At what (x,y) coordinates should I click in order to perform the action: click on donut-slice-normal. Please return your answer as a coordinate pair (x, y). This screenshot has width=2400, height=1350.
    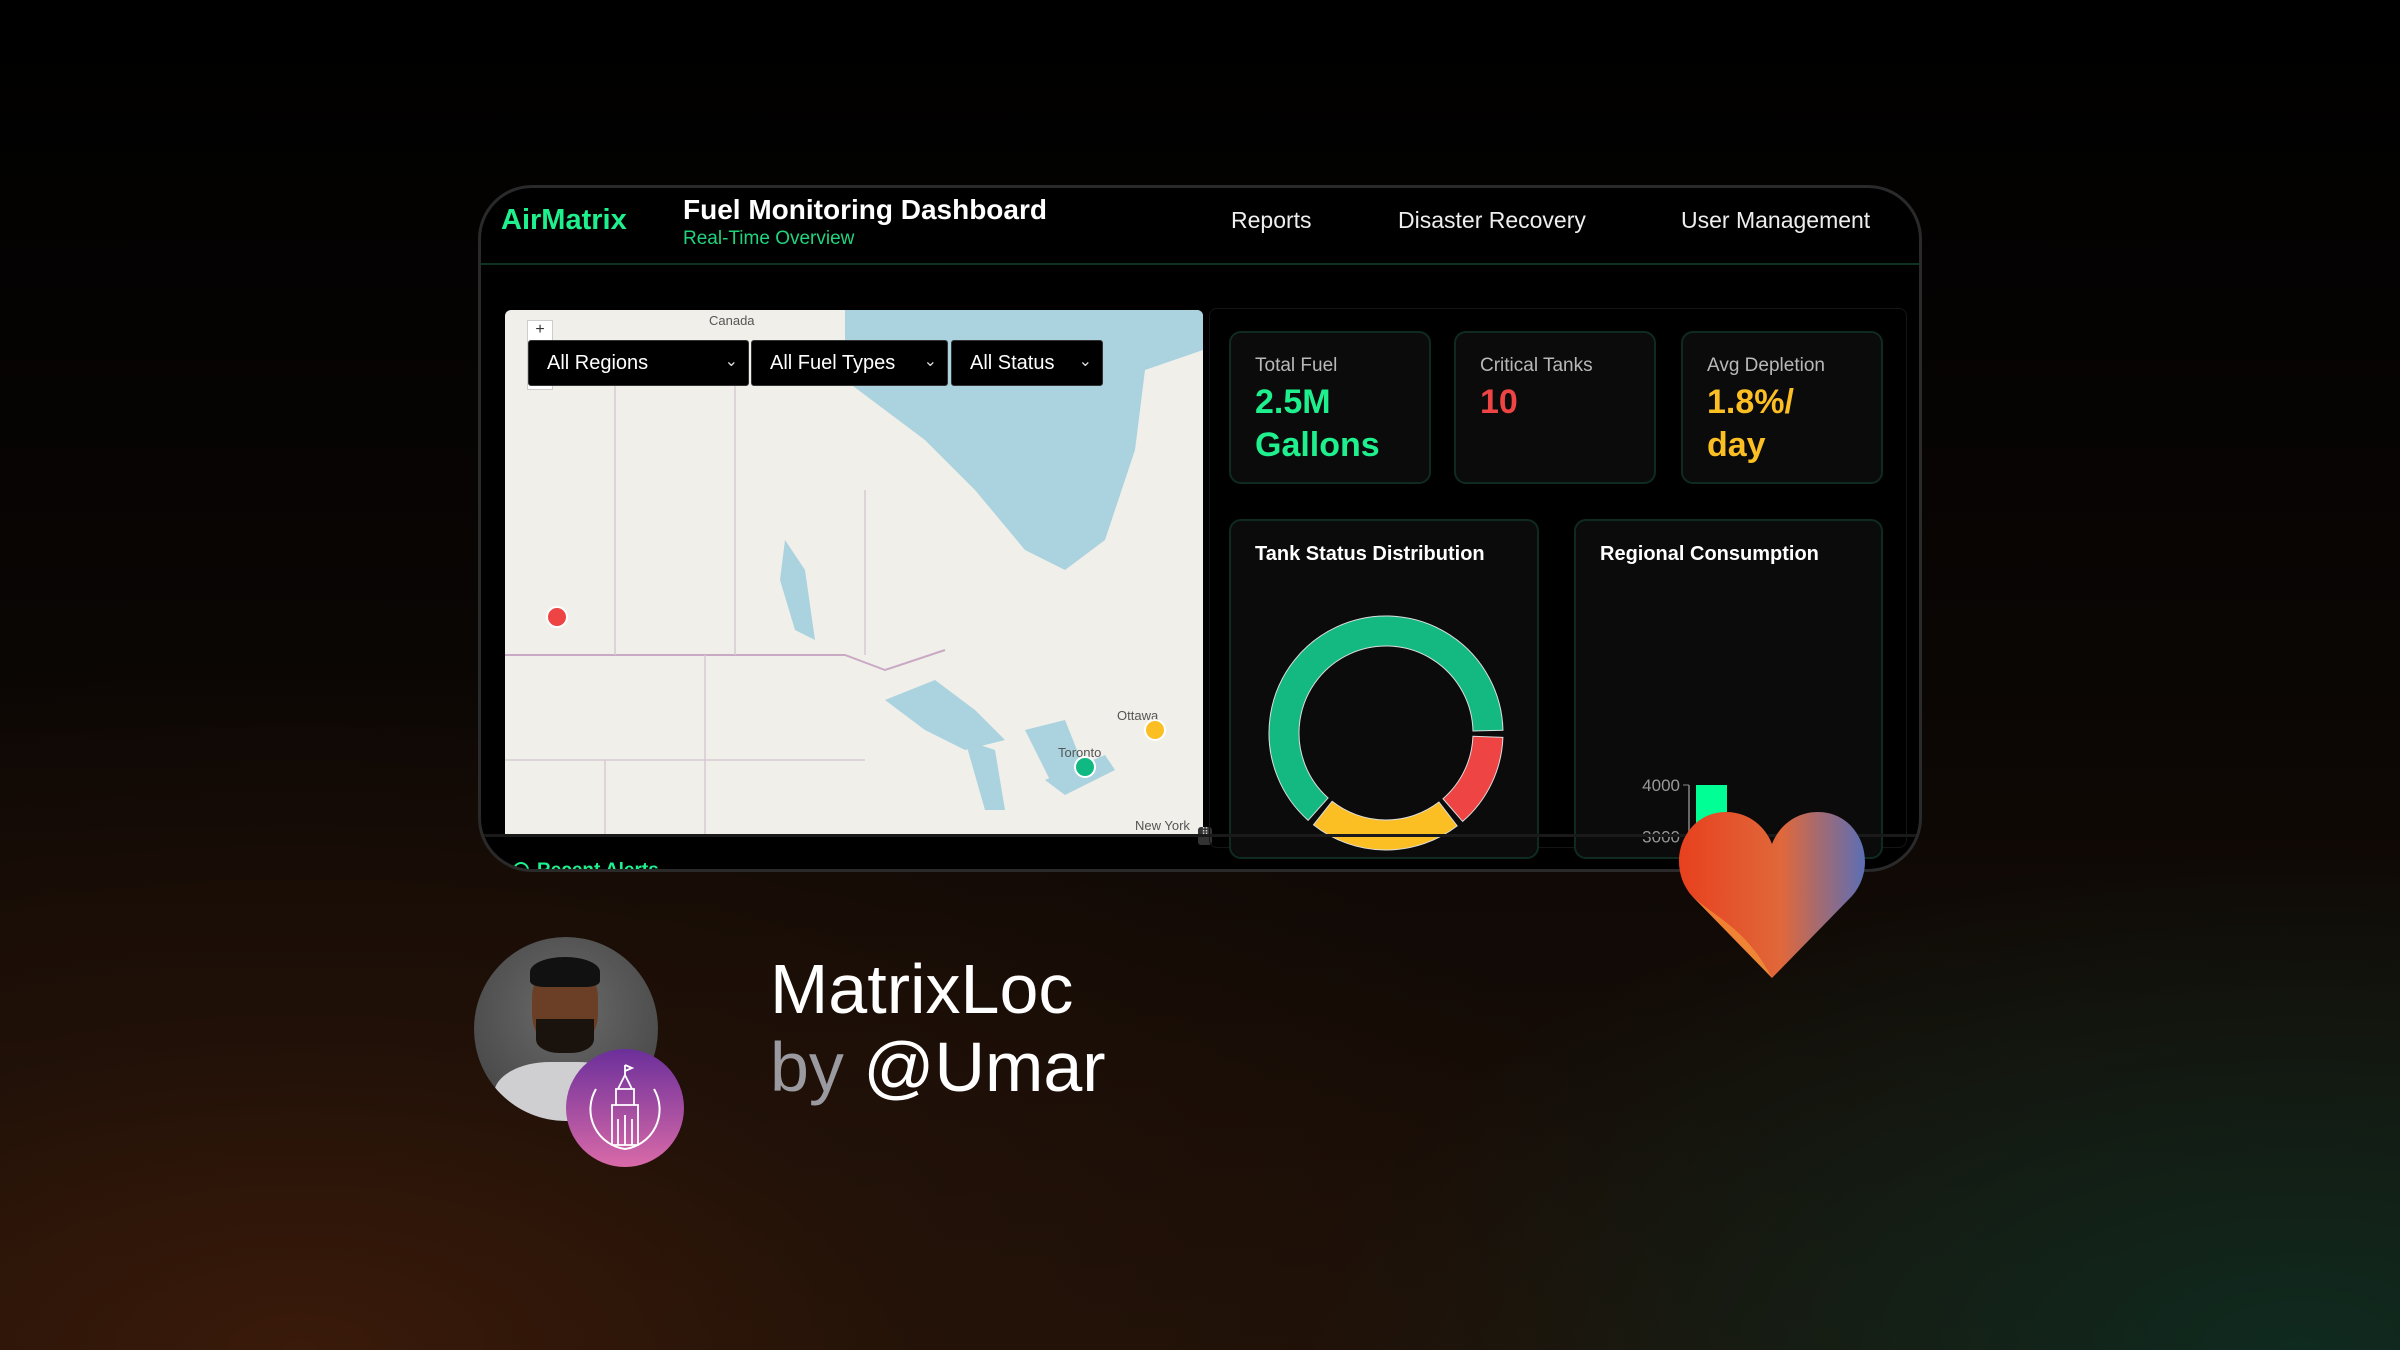
    Looking at the image, I should click on (1386, 718).